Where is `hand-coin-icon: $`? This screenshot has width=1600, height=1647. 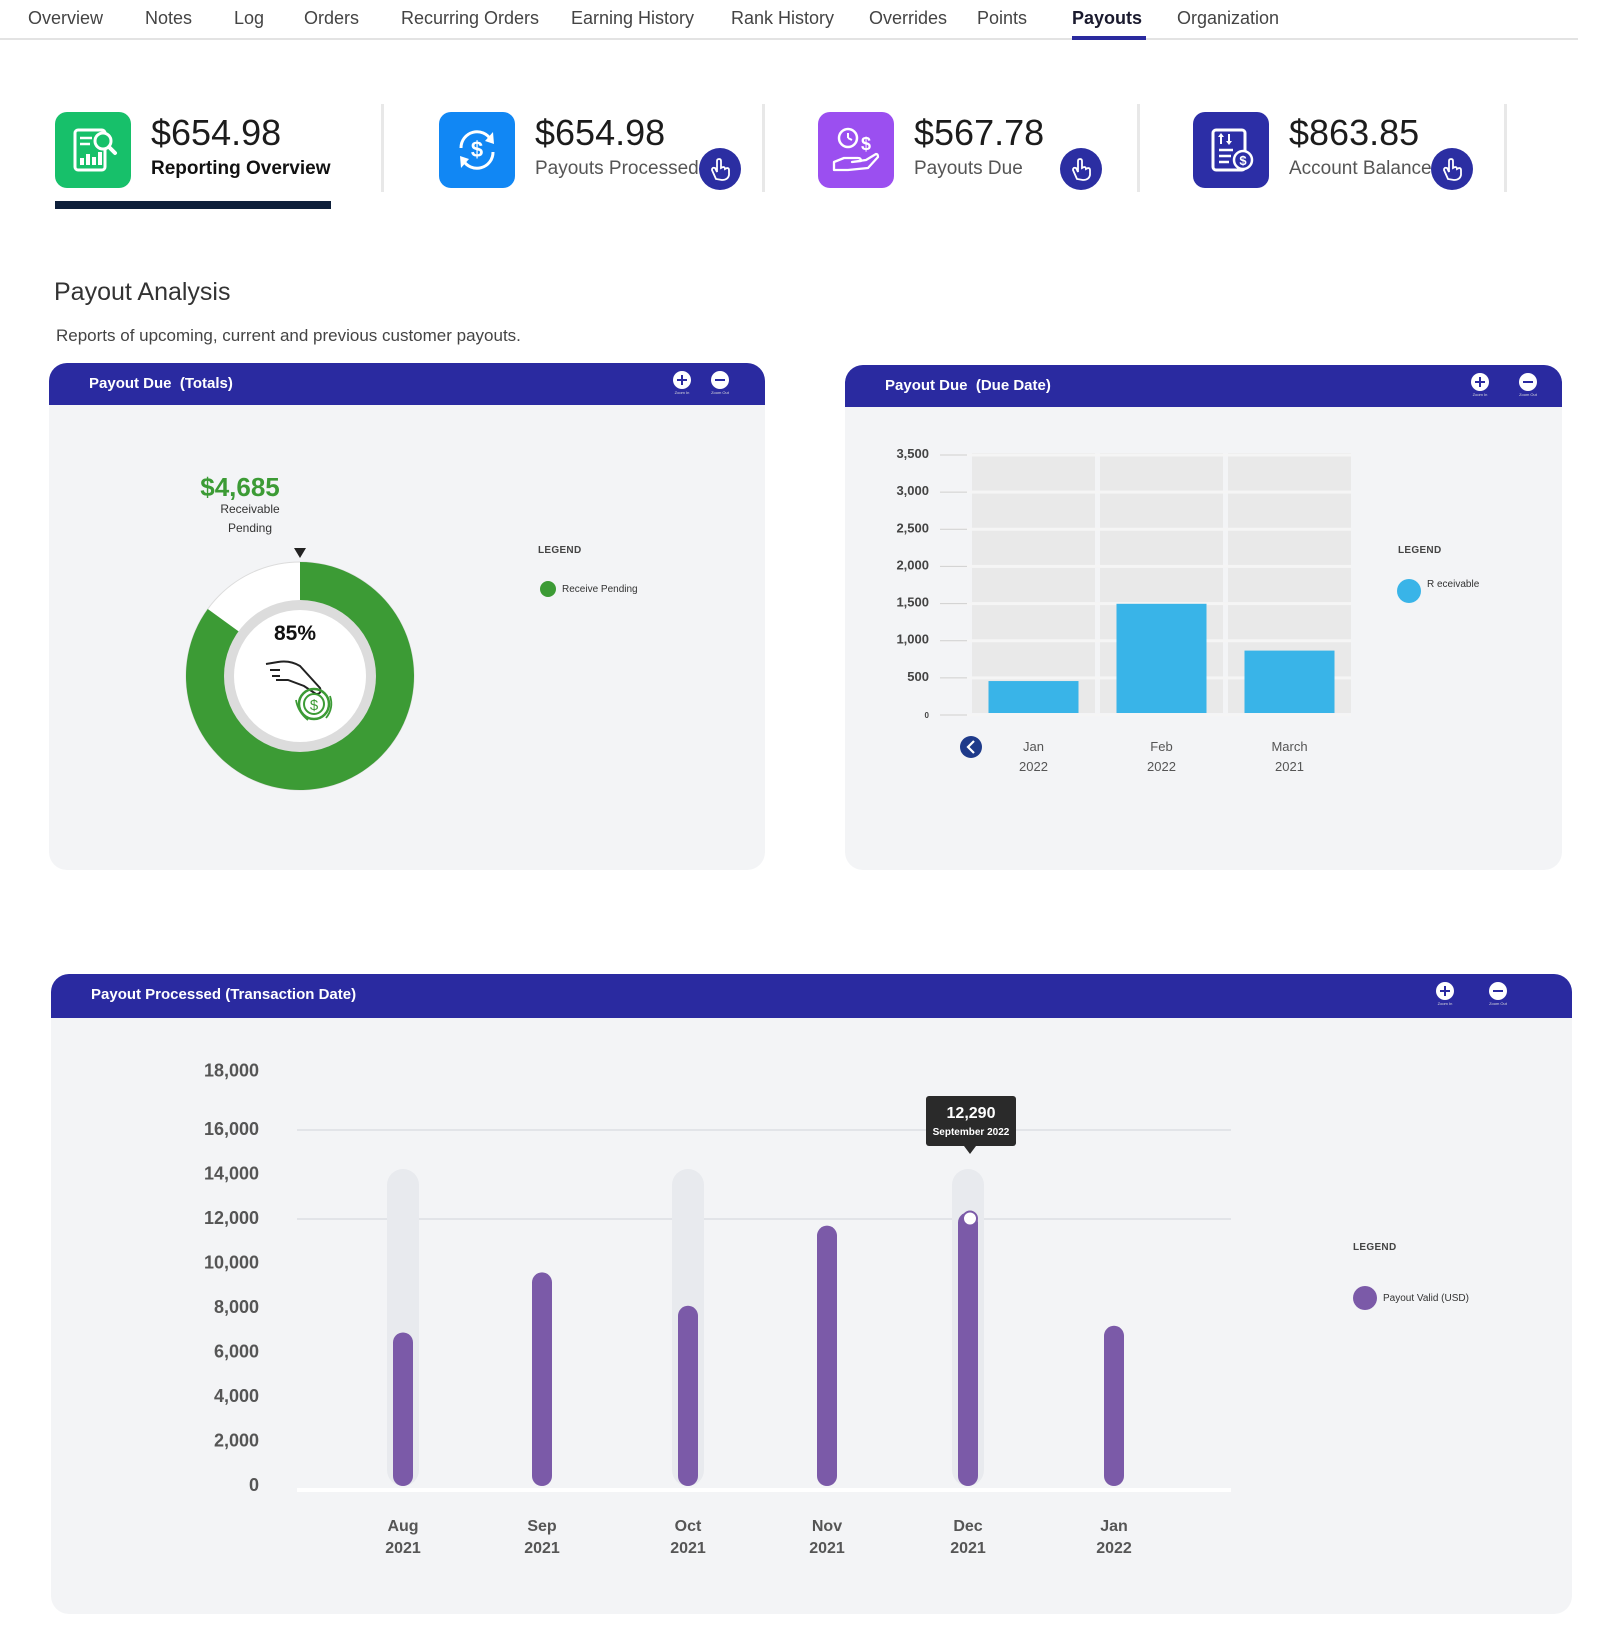 hand-coin-icon: $ is located at coordinates (299, 690).